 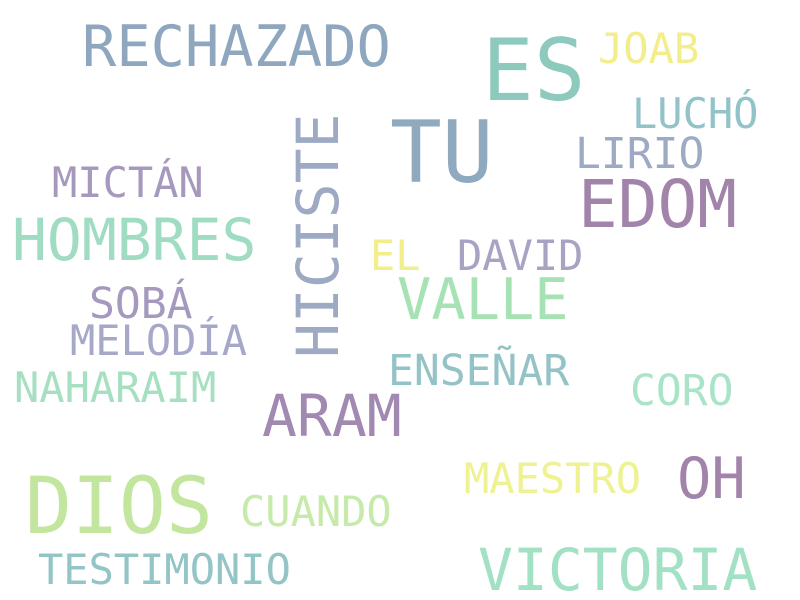 What do you see at coordinates (119, 507) in the screenshot?
I see `word-dios: DIOS` at bounding box center [119, 507].